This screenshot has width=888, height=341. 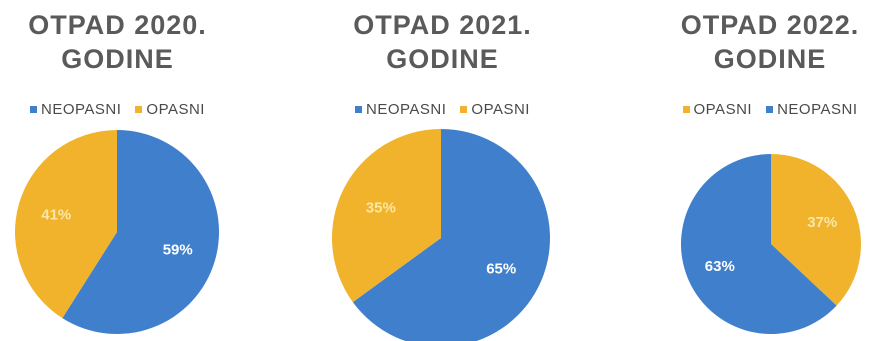 I want to click on data-label: 59%, so click(x=178, y=250).